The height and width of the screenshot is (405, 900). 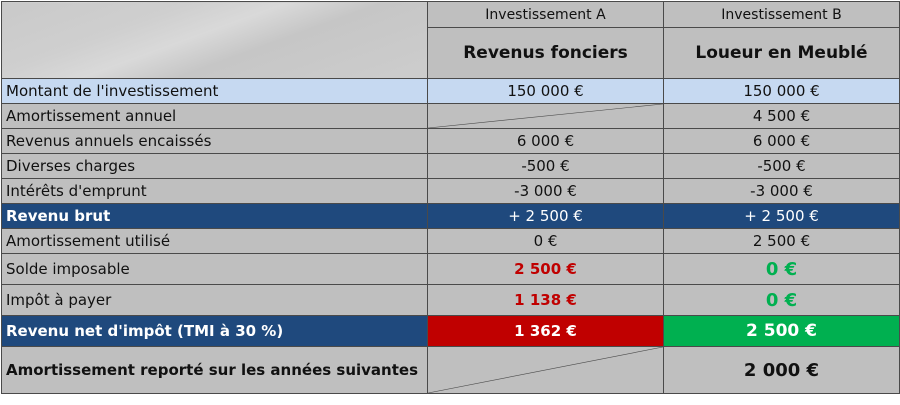 I want to click on table-row: Solde imposable 2 500 € 0 €, so click(x=450, y=269).